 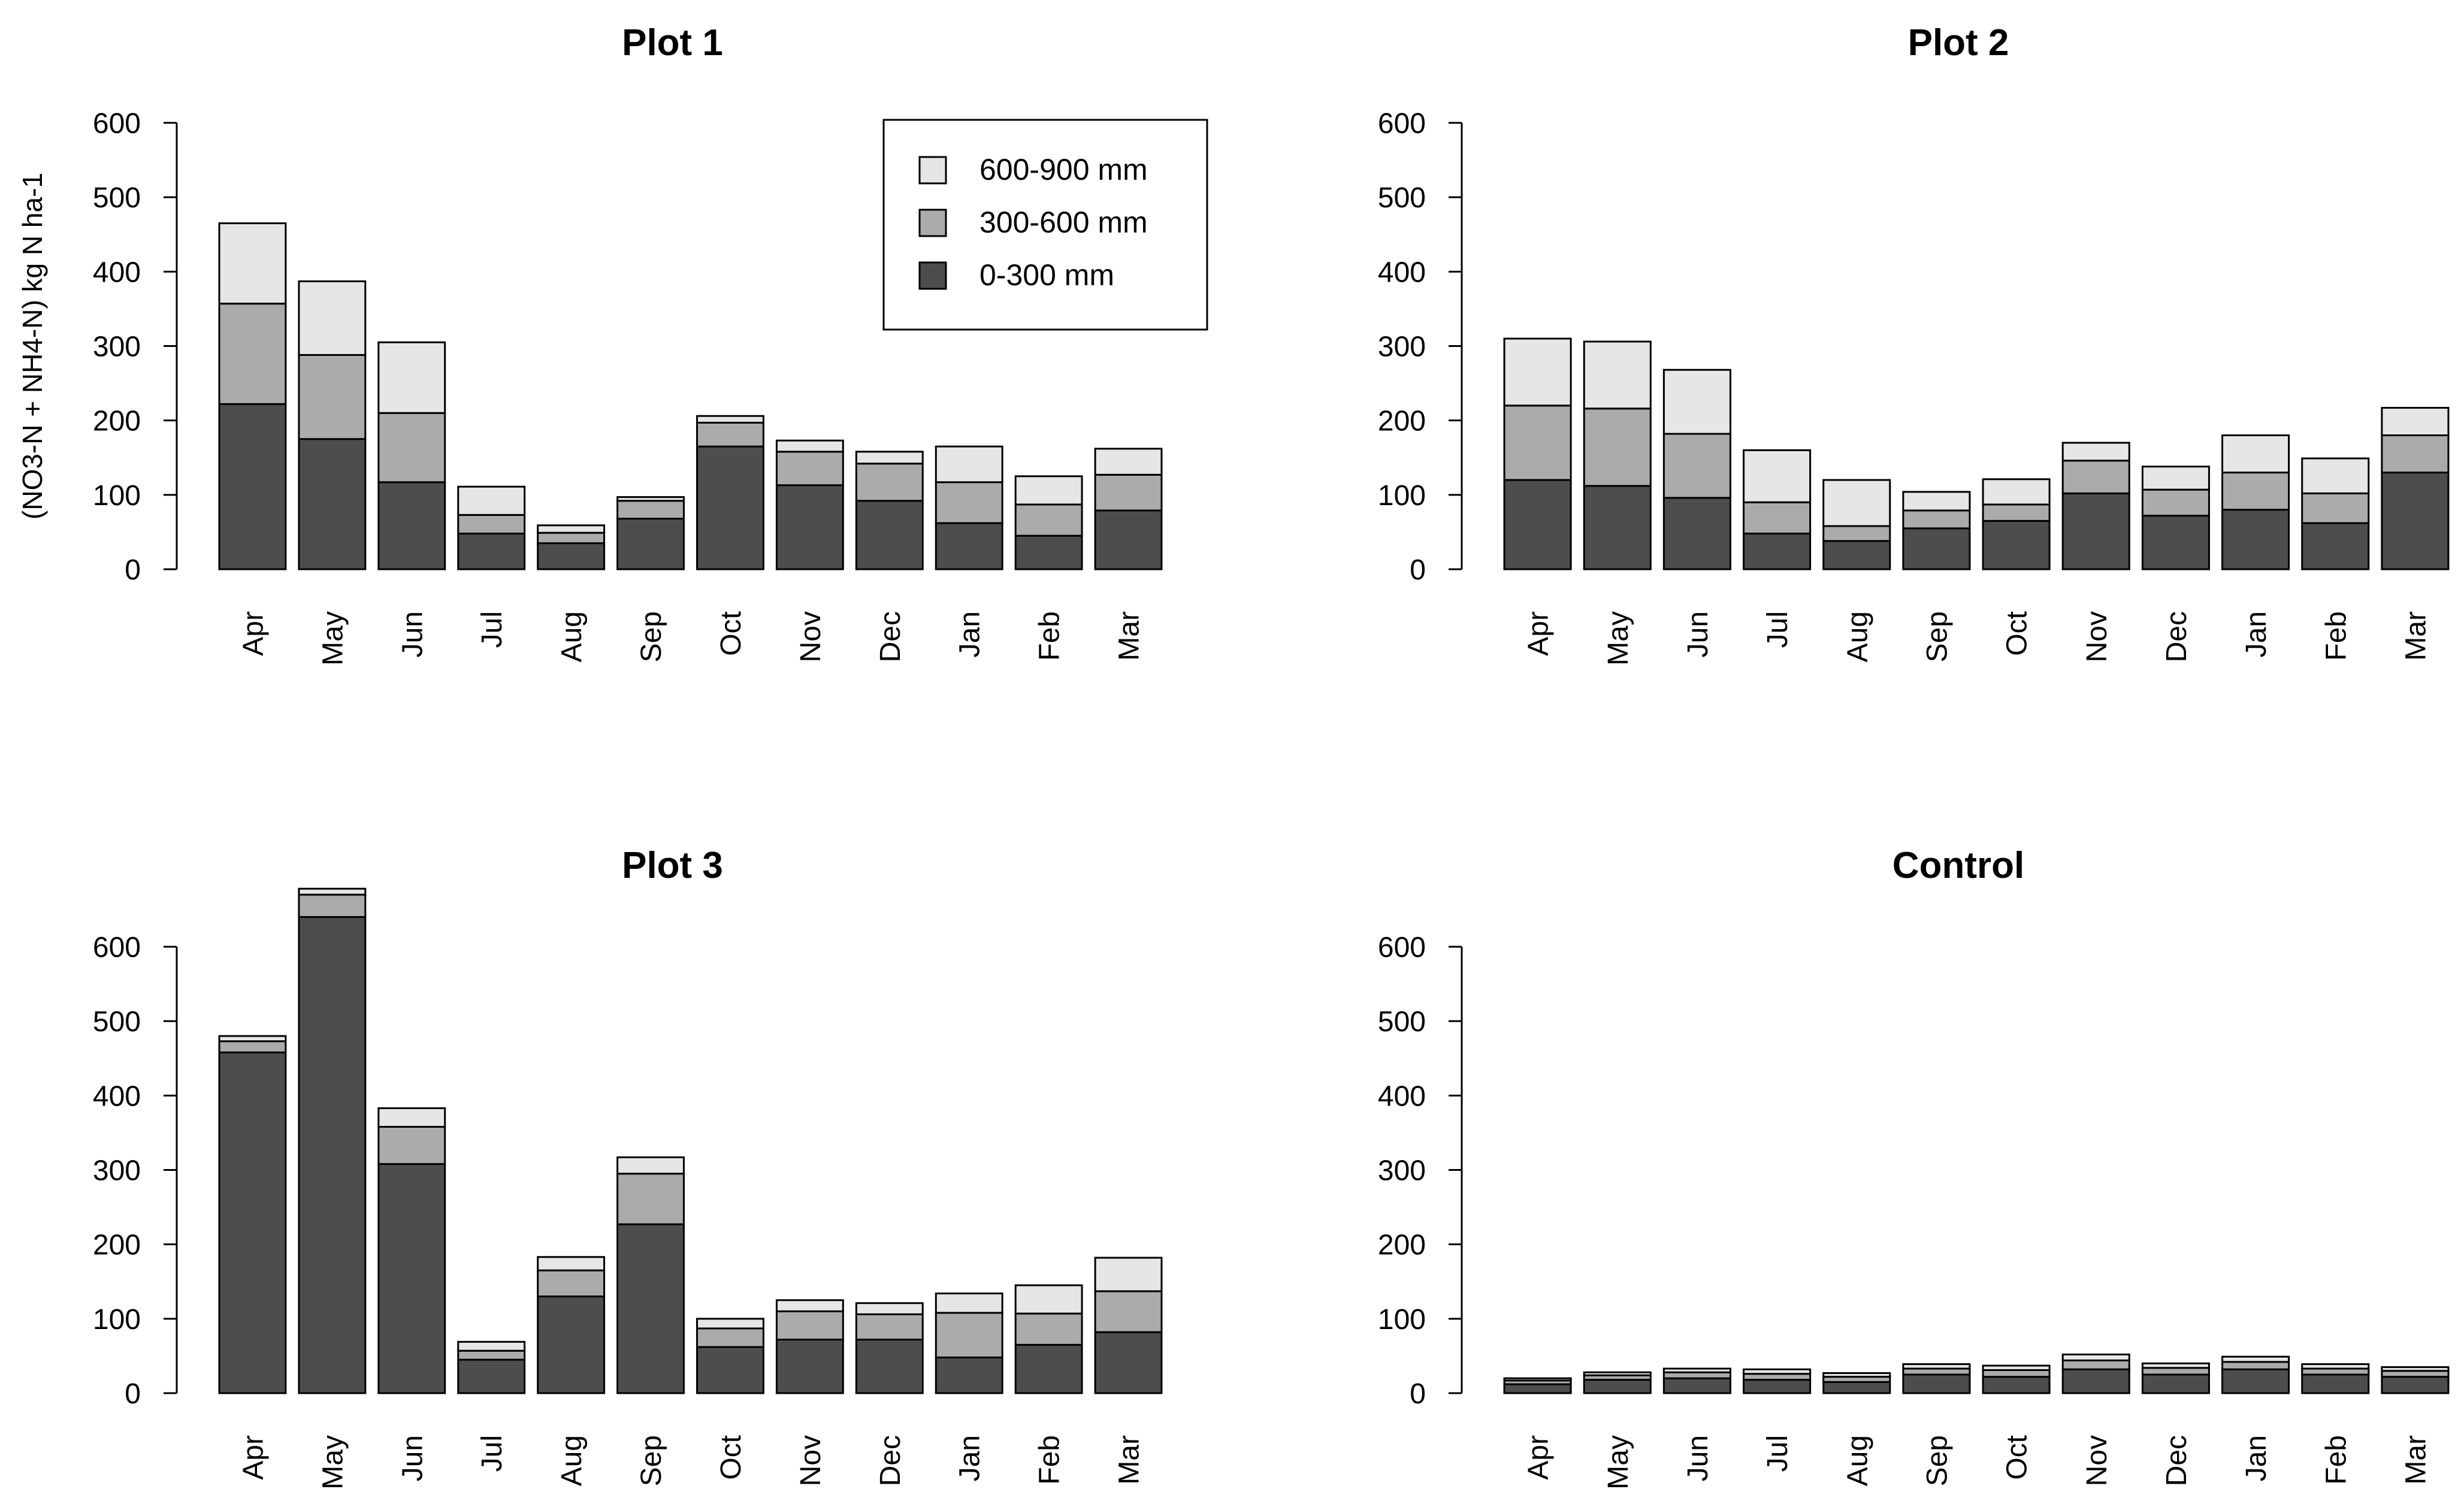 I want to click on bar-aug-600-900mm, so click(x=571, y=1264).